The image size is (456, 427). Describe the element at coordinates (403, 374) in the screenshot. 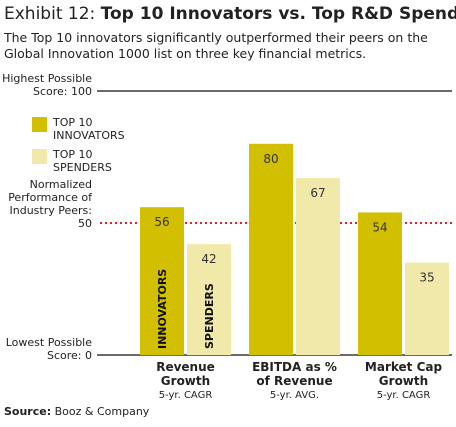

I see `x-tick-label: Market Cap Growth` at that location.